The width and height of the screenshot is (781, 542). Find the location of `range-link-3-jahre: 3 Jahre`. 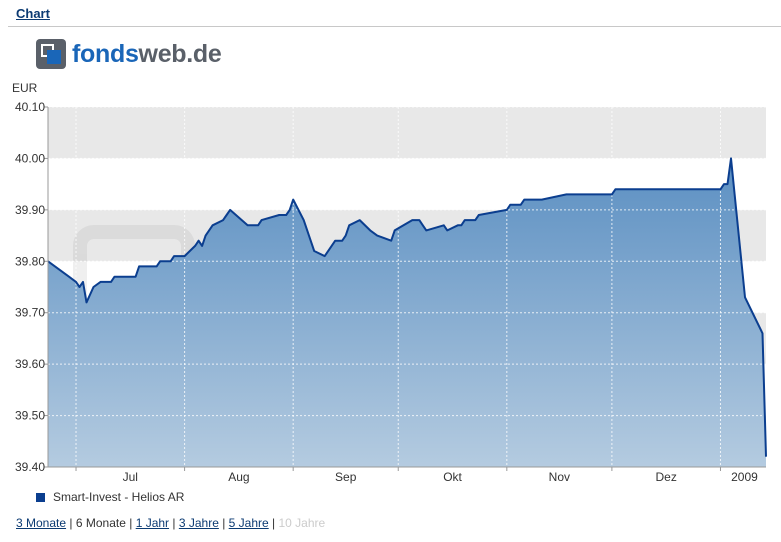

range-link-3-jahre: 3 Jahre is located at coordinates (198, 523).